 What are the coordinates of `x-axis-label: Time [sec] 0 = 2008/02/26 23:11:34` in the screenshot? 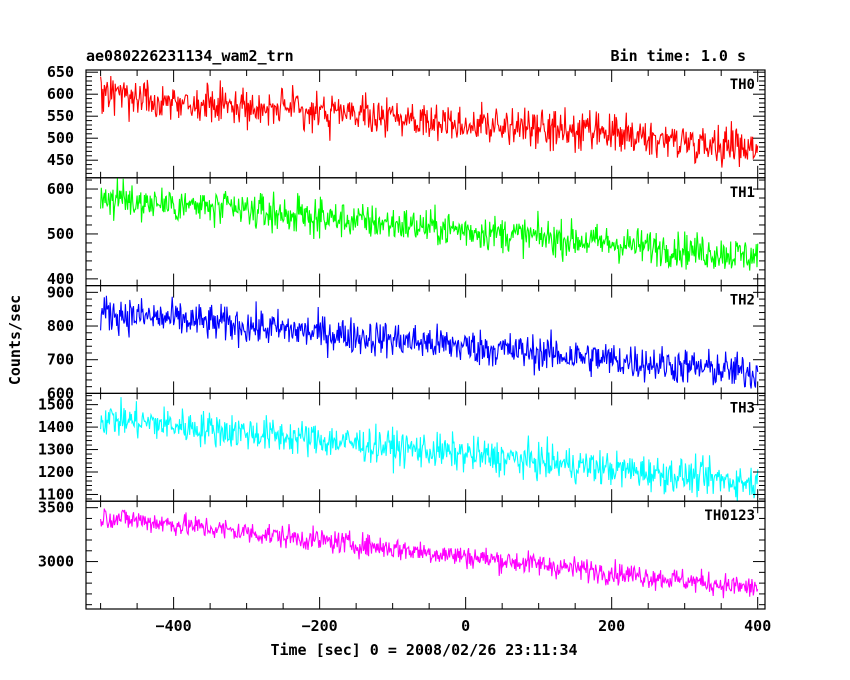 It's located at (423, 650).